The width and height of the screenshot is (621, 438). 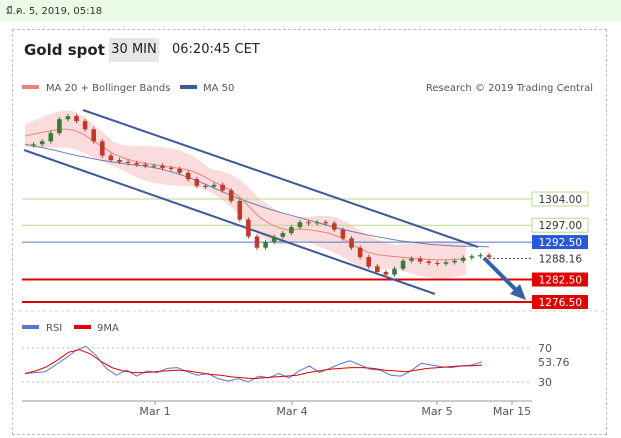 I want to click on rsi-line, so click(x=253, y=364).